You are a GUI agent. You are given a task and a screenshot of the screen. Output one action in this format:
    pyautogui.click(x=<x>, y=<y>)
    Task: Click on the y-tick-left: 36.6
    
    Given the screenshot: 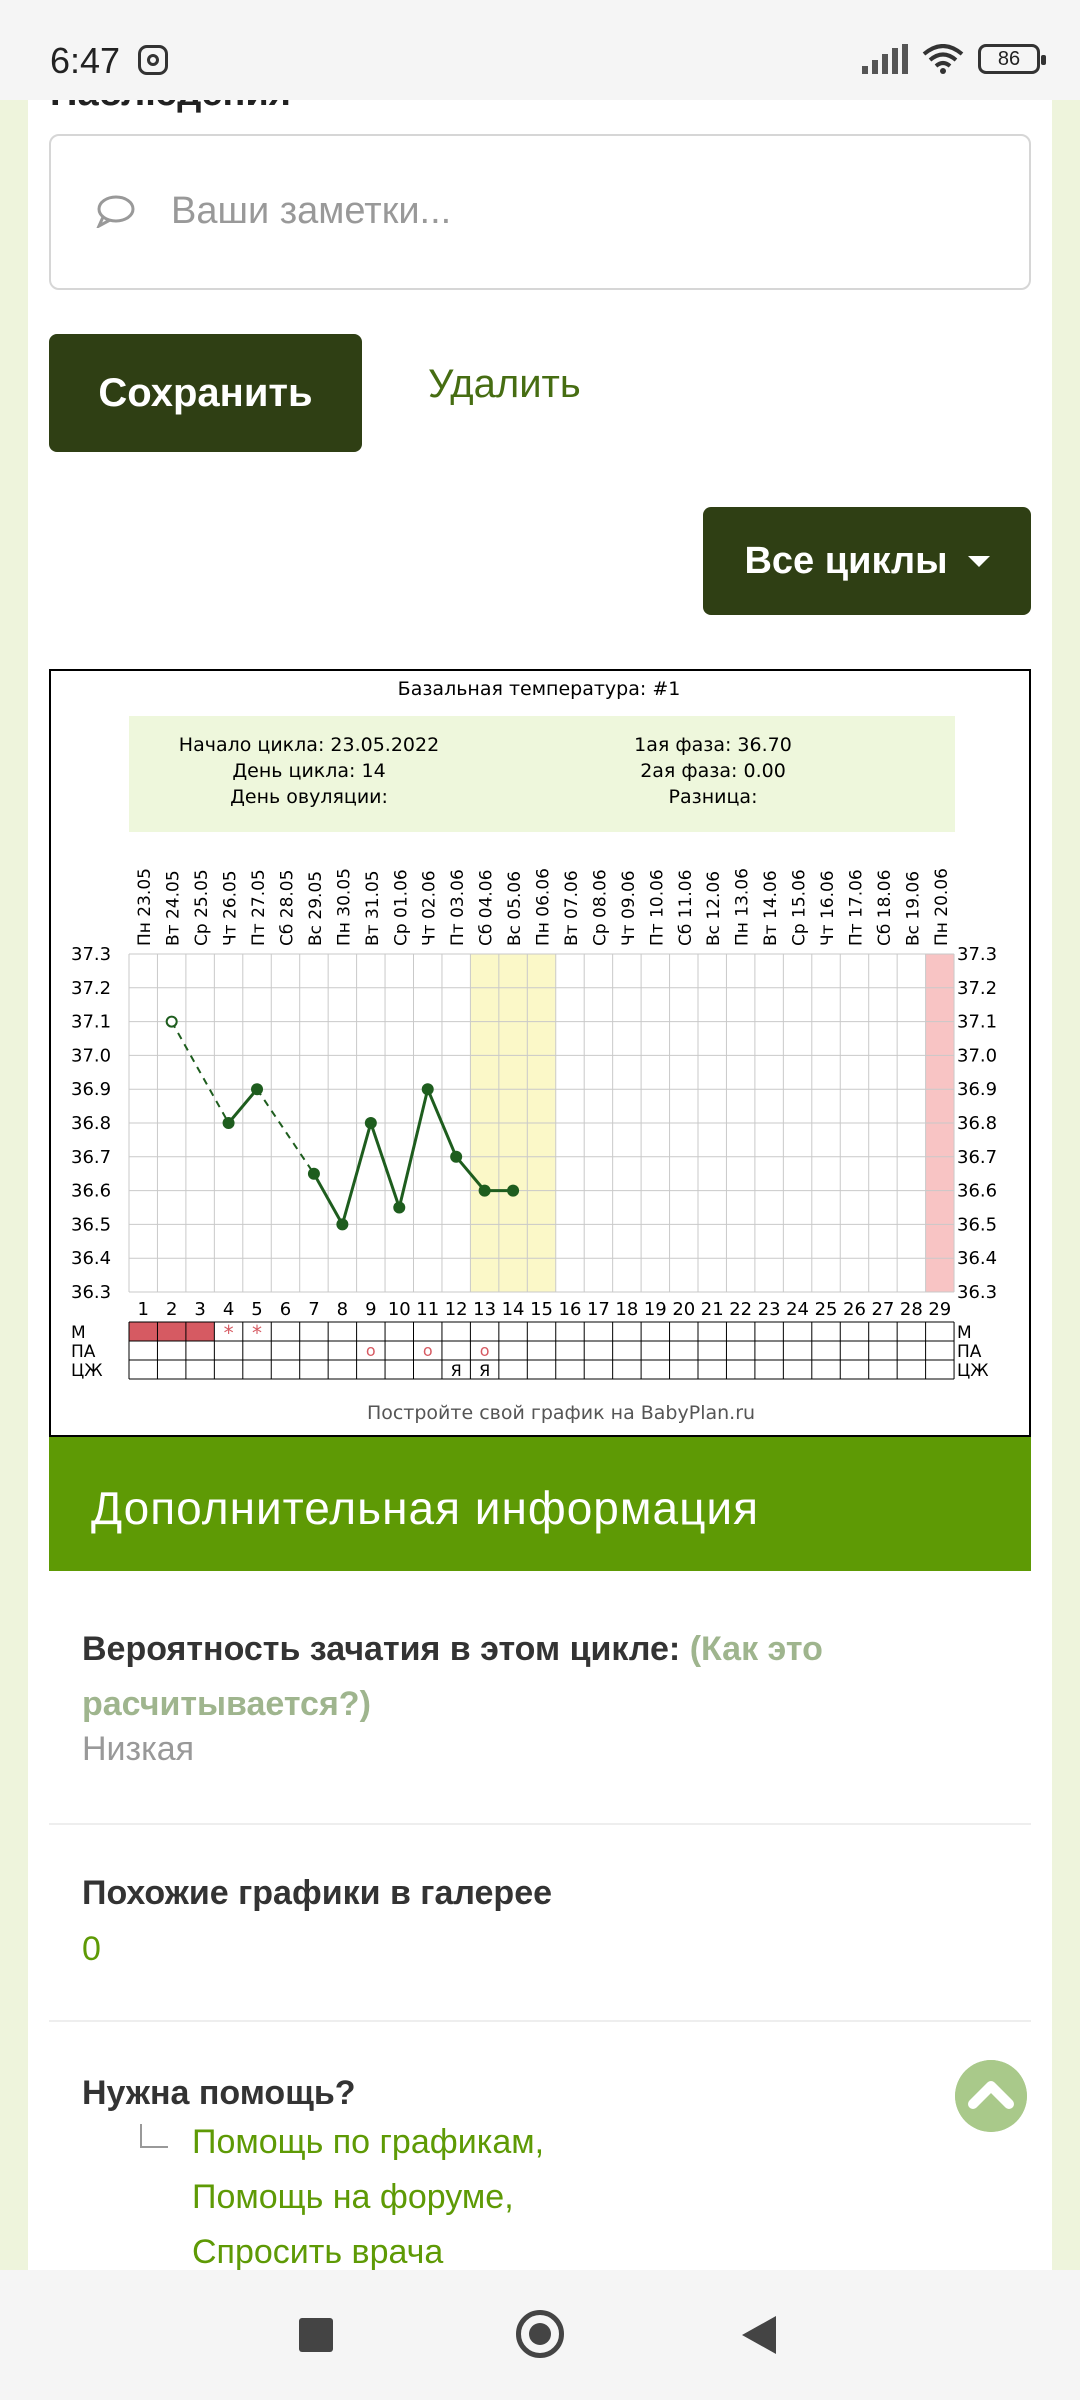 What is the action you would take?
    pyautogui.click(x=91, y=1191)
    